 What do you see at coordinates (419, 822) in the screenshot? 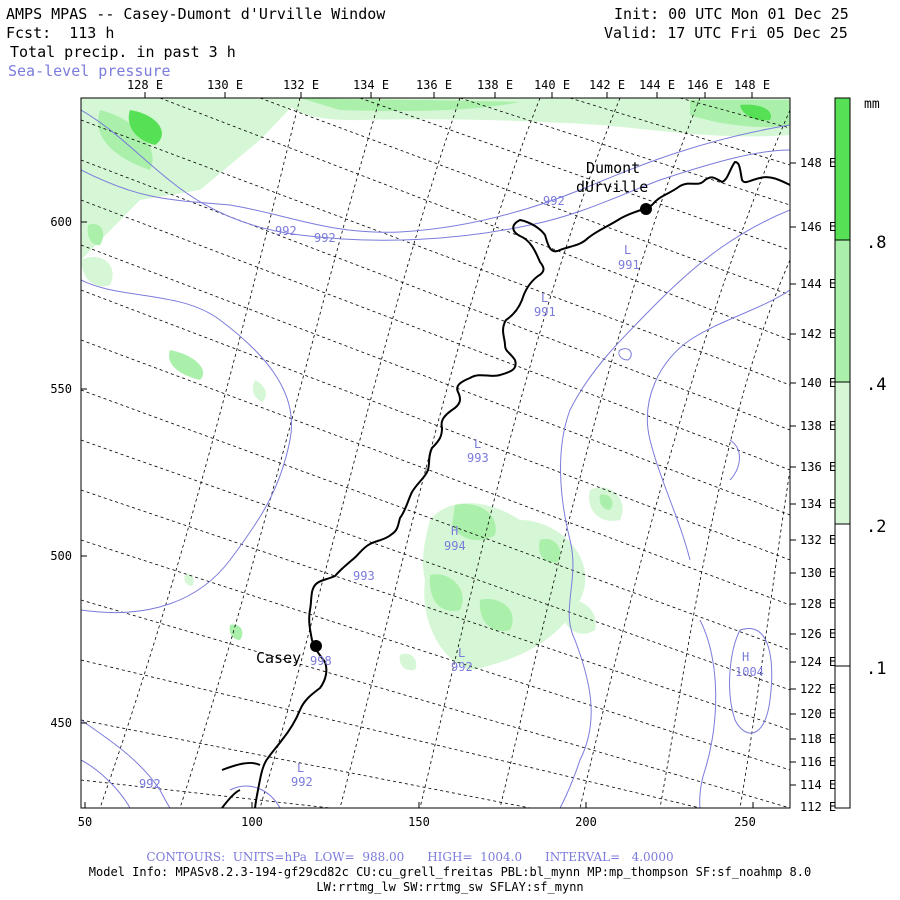
I see `x-tick-label: 150` at bounding box center [419, 822].